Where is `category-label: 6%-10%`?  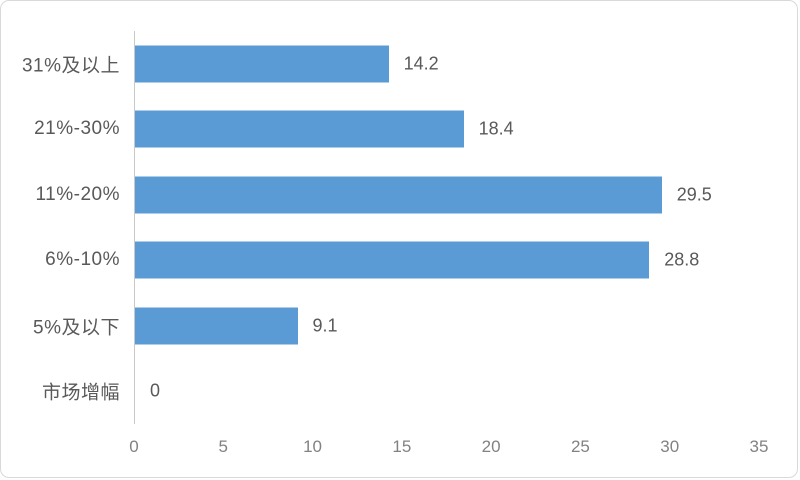 category-label: 6%-10% is located at coordinates (82, 260).